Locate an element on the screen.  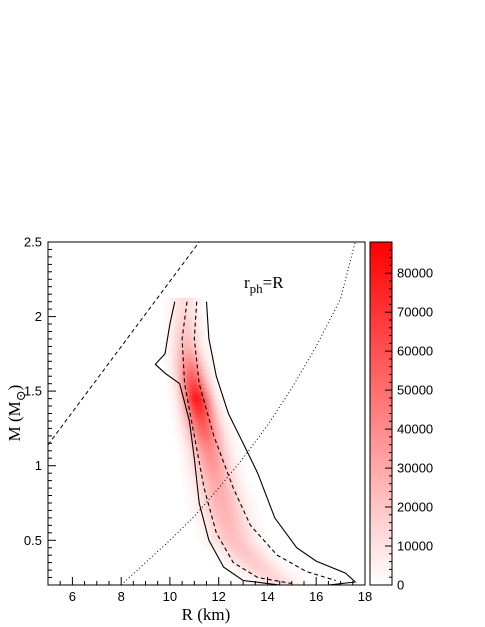
y-tick-label: 0.5 is located at coordinates (33, 540).